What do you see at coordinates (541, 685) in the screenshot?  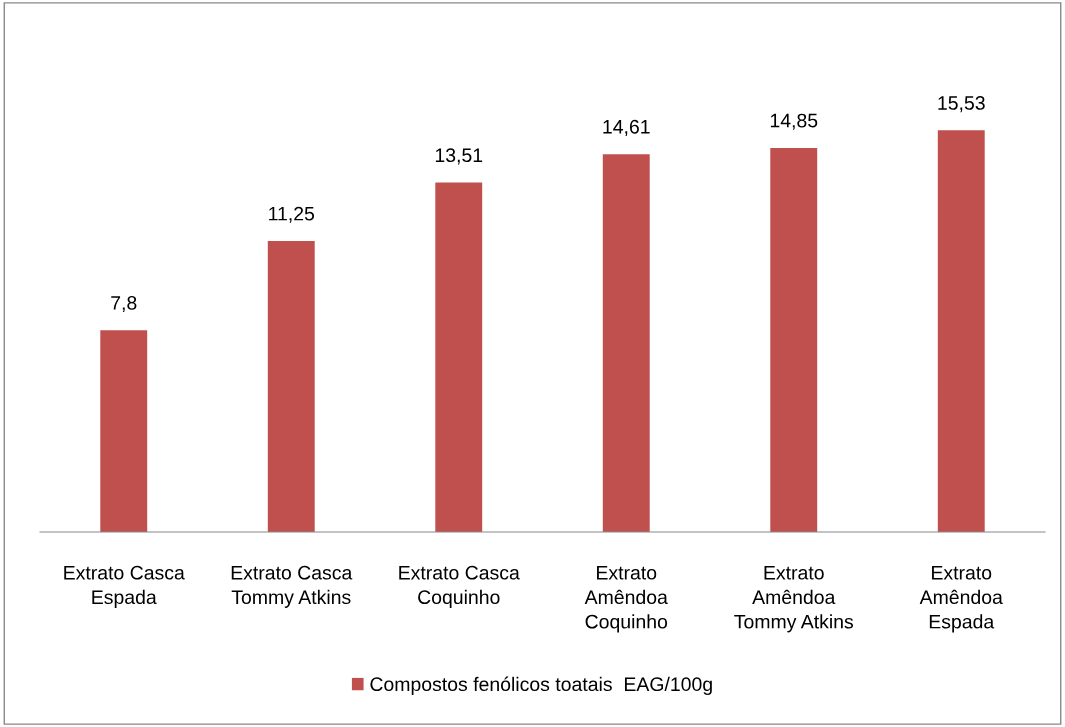 I see `legend-label: Compostos fenólicos toatais EAG/100g` at bounding box center [541, 685].